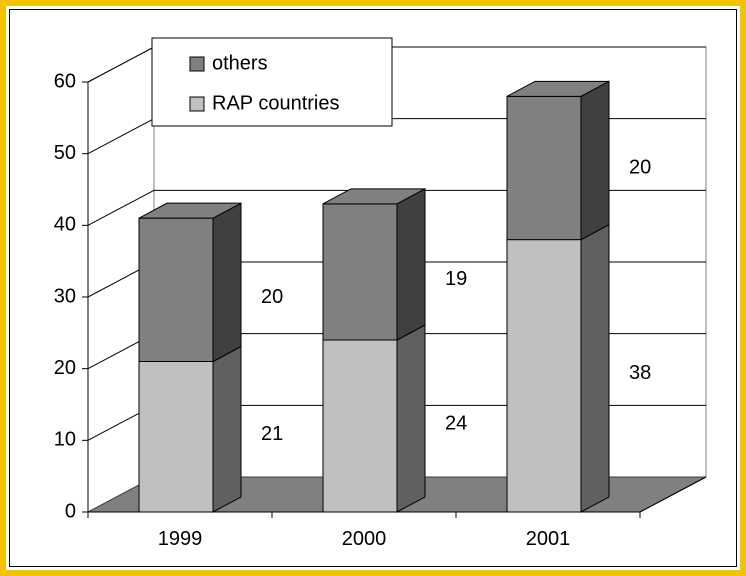  Describe the element at coordinates (456, 279) in the screenshot. I see `data-label-2000-series-2: 19` at that location.